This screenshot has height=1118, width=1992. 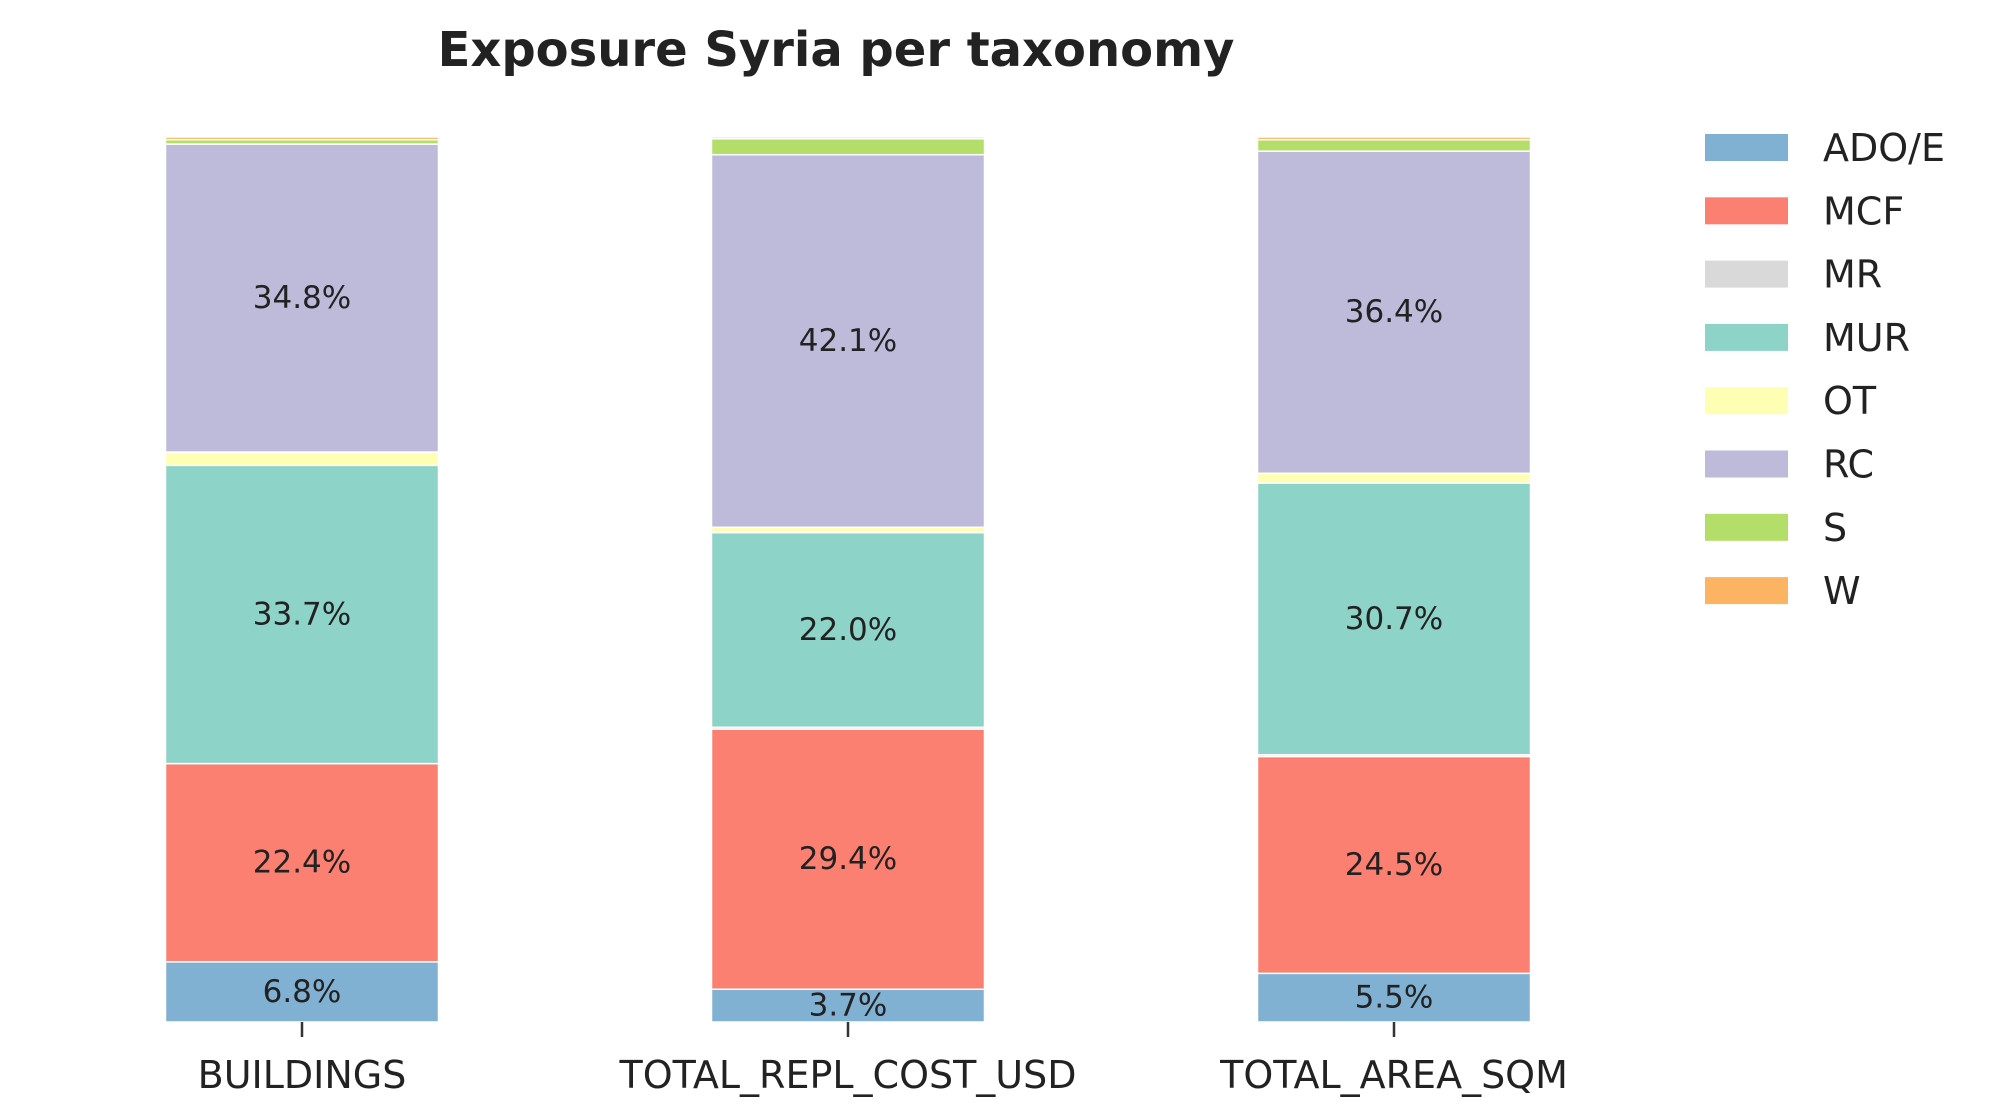 What do you see at coordinates (1884, 148) in the screenshot?
I see `legend-label-ado-e: ADO/E` at bounding box center [1884, 148].